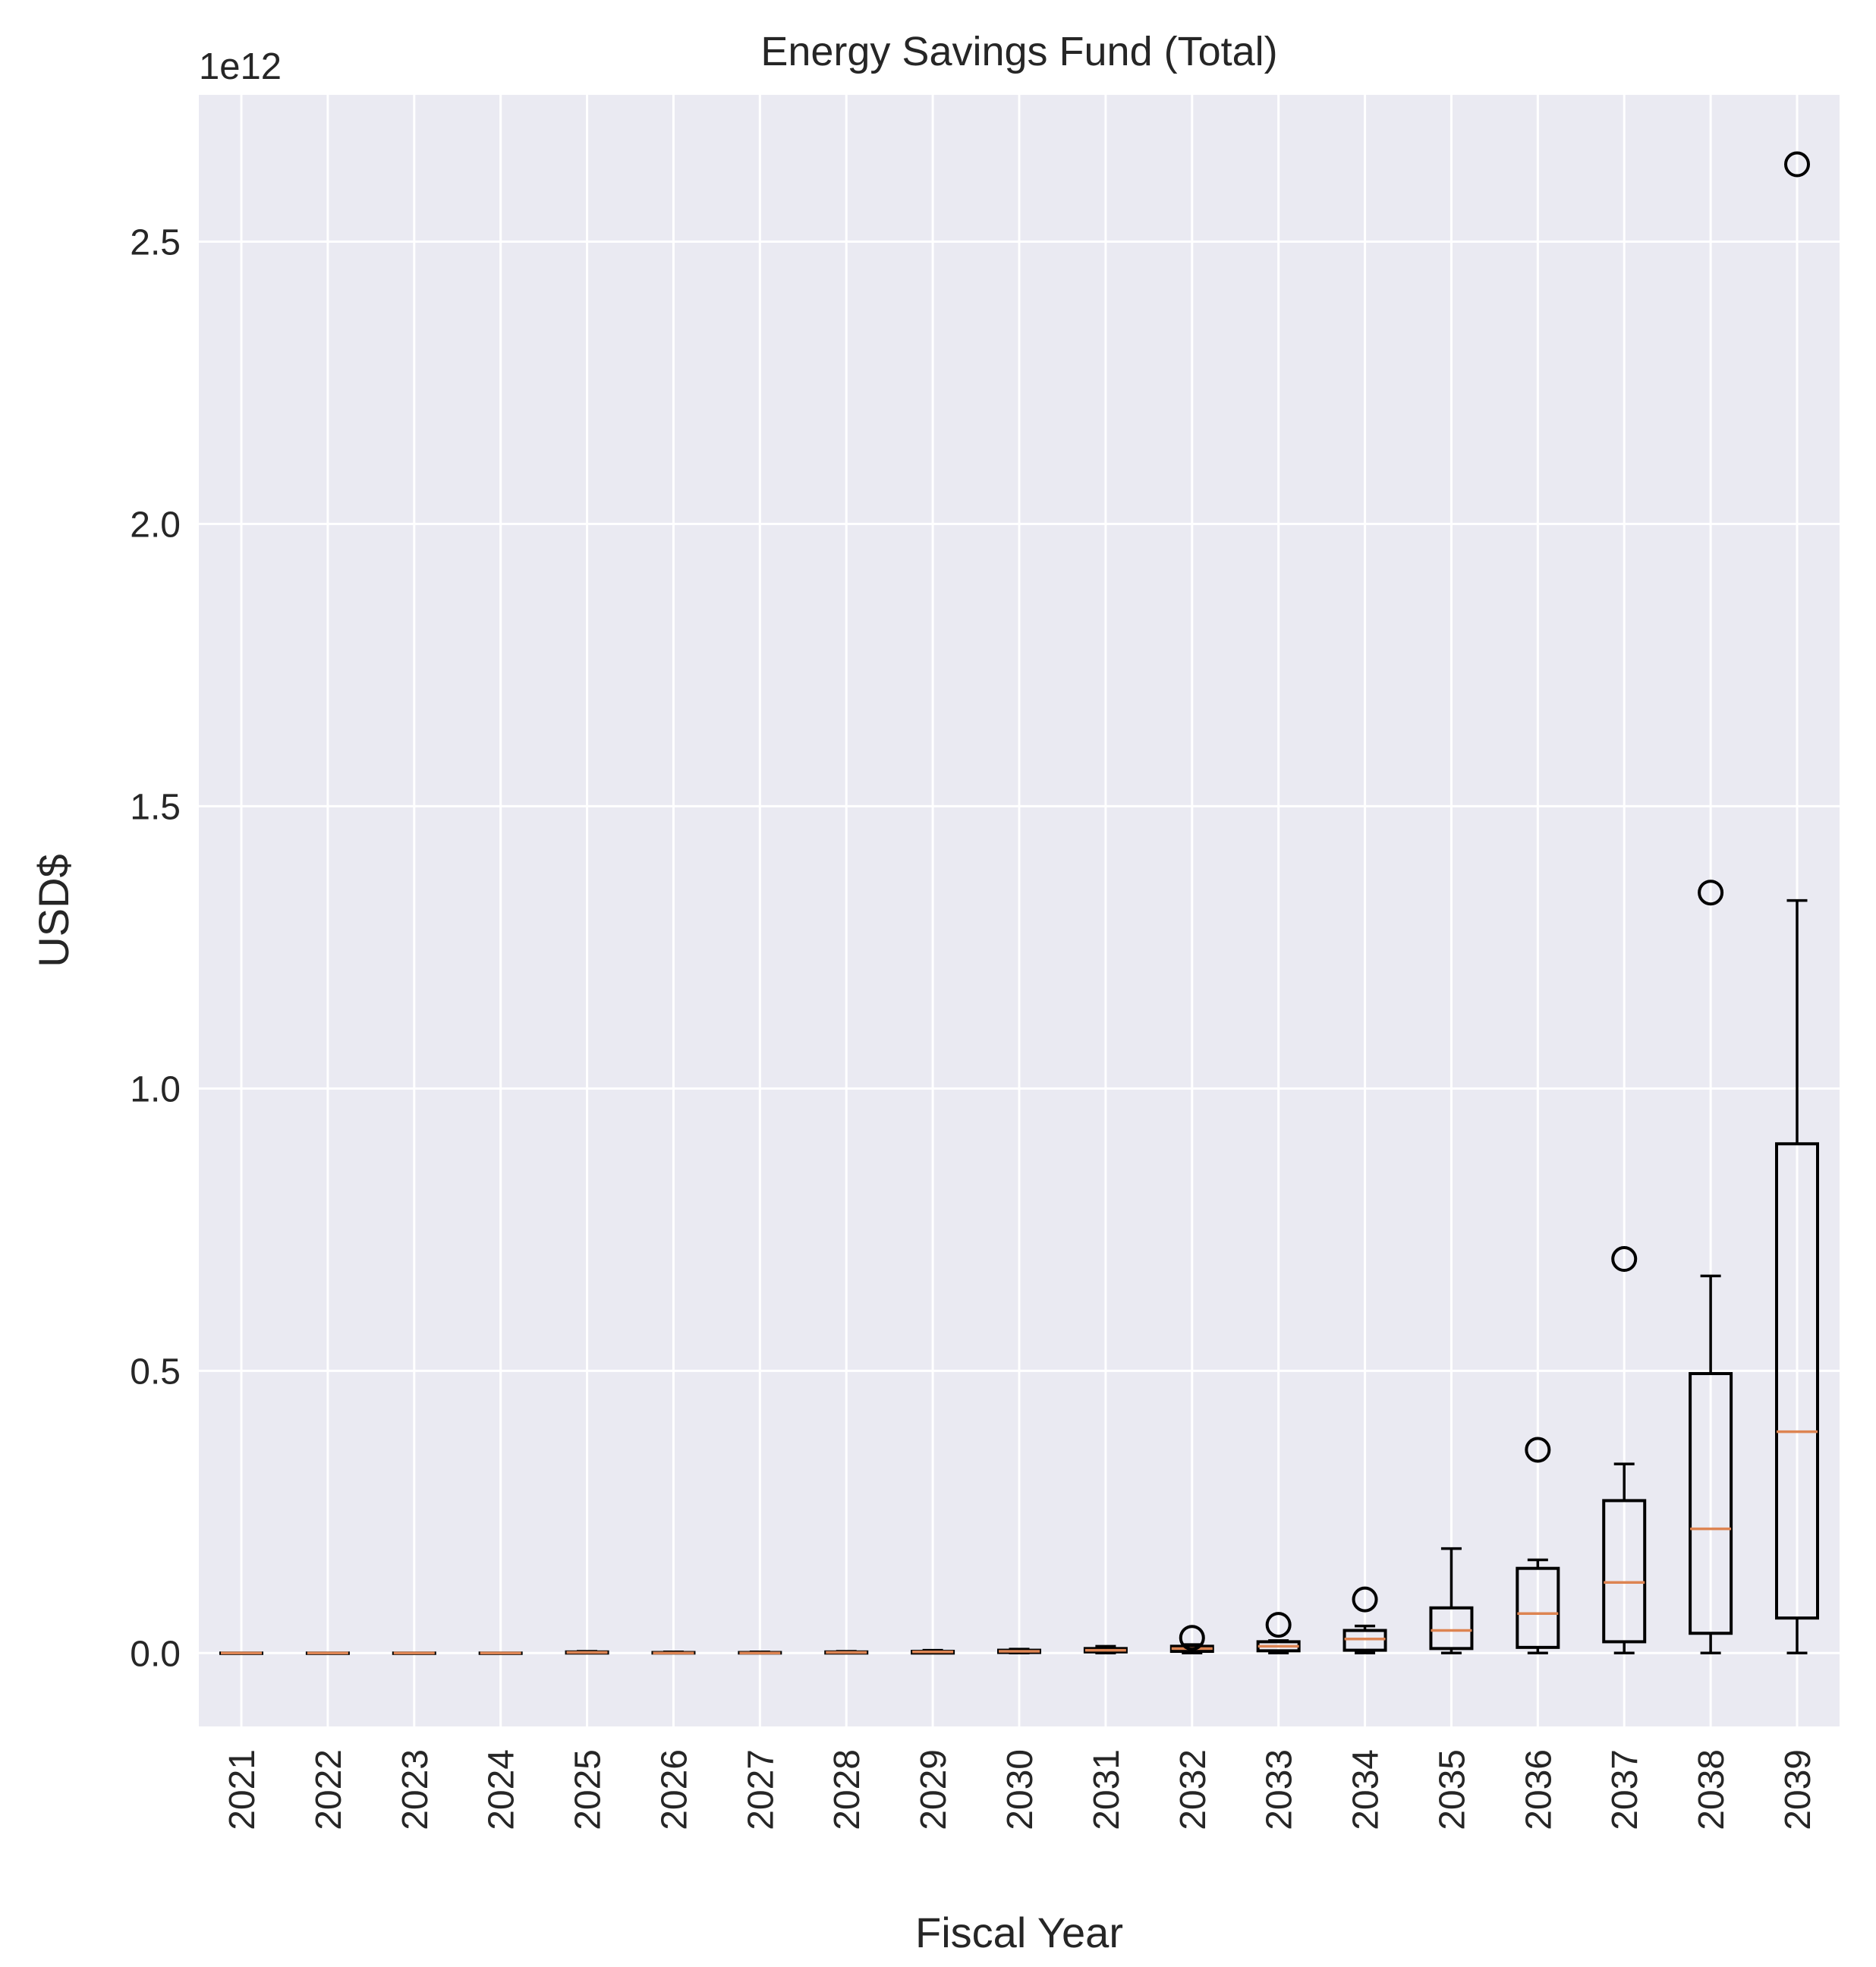 This screenshot has height=1967, width=1876. I want to click on box-2030, so click(1019, 1652).